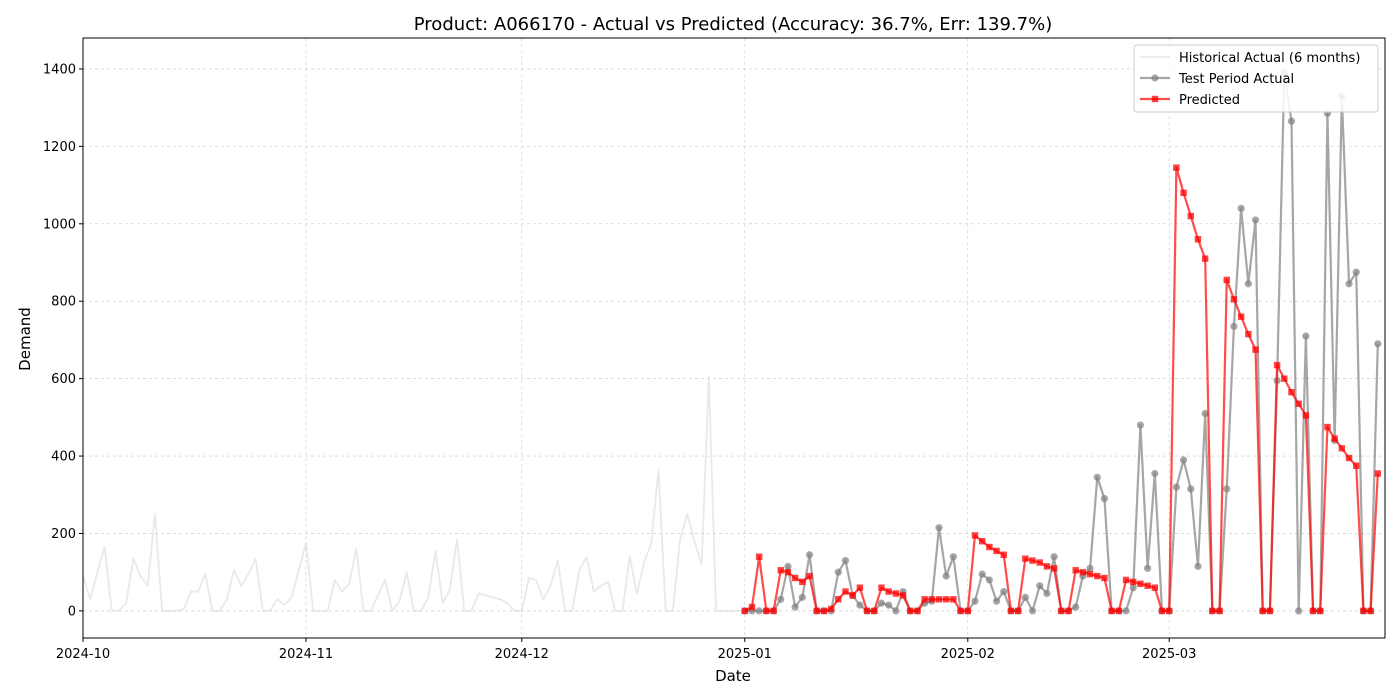 This screenshot has height=700, width=1400. I want to click on x-tick-label: 2025-02, so click(968, 654).